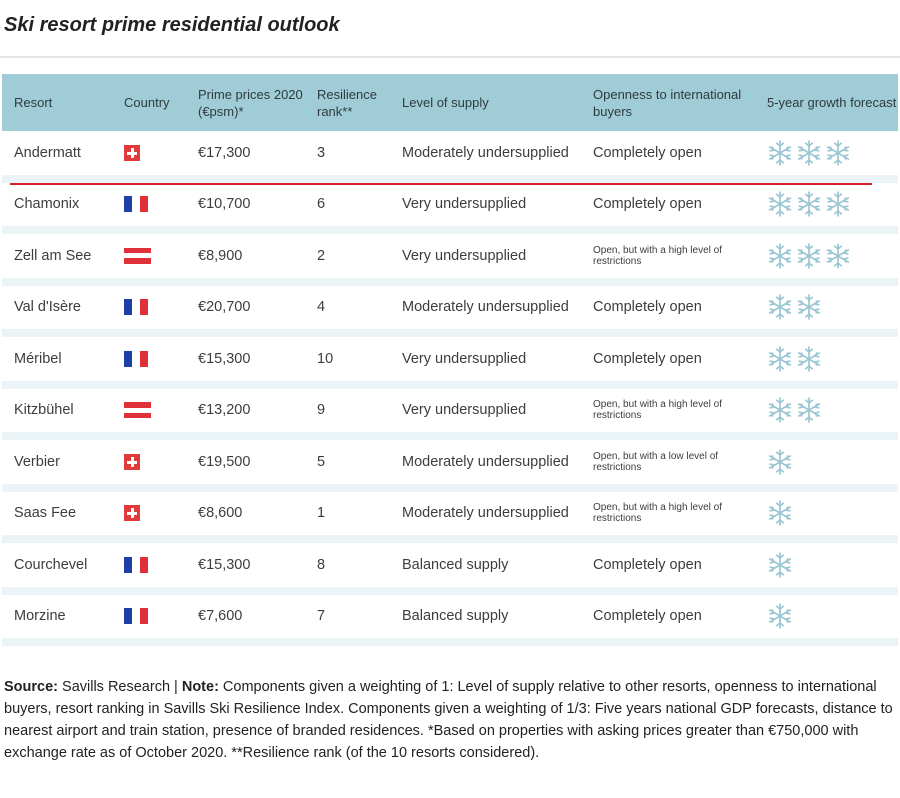 The height and width of the screenshot is (798, 900). Describe the element at coordinates (51, 564) in the screenshot. I see `cell-resort: Courchevel` at that location.